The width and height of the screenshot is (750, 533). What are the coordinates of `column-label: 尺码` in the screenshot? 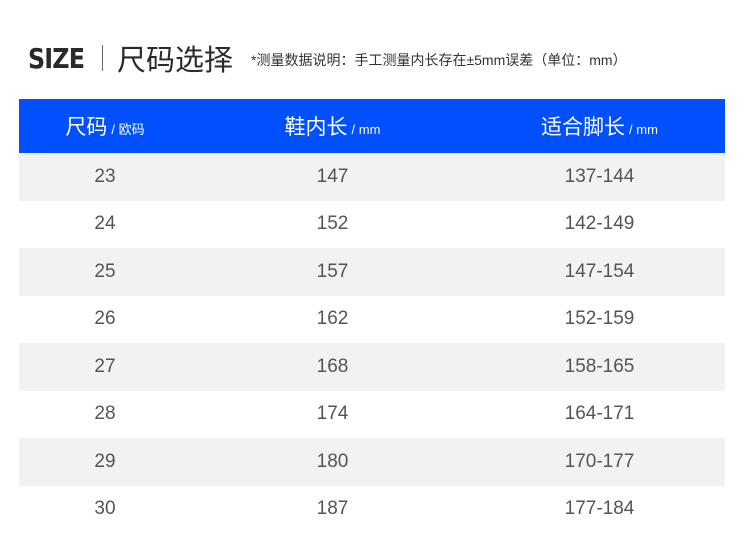 It's located at (86, 127).